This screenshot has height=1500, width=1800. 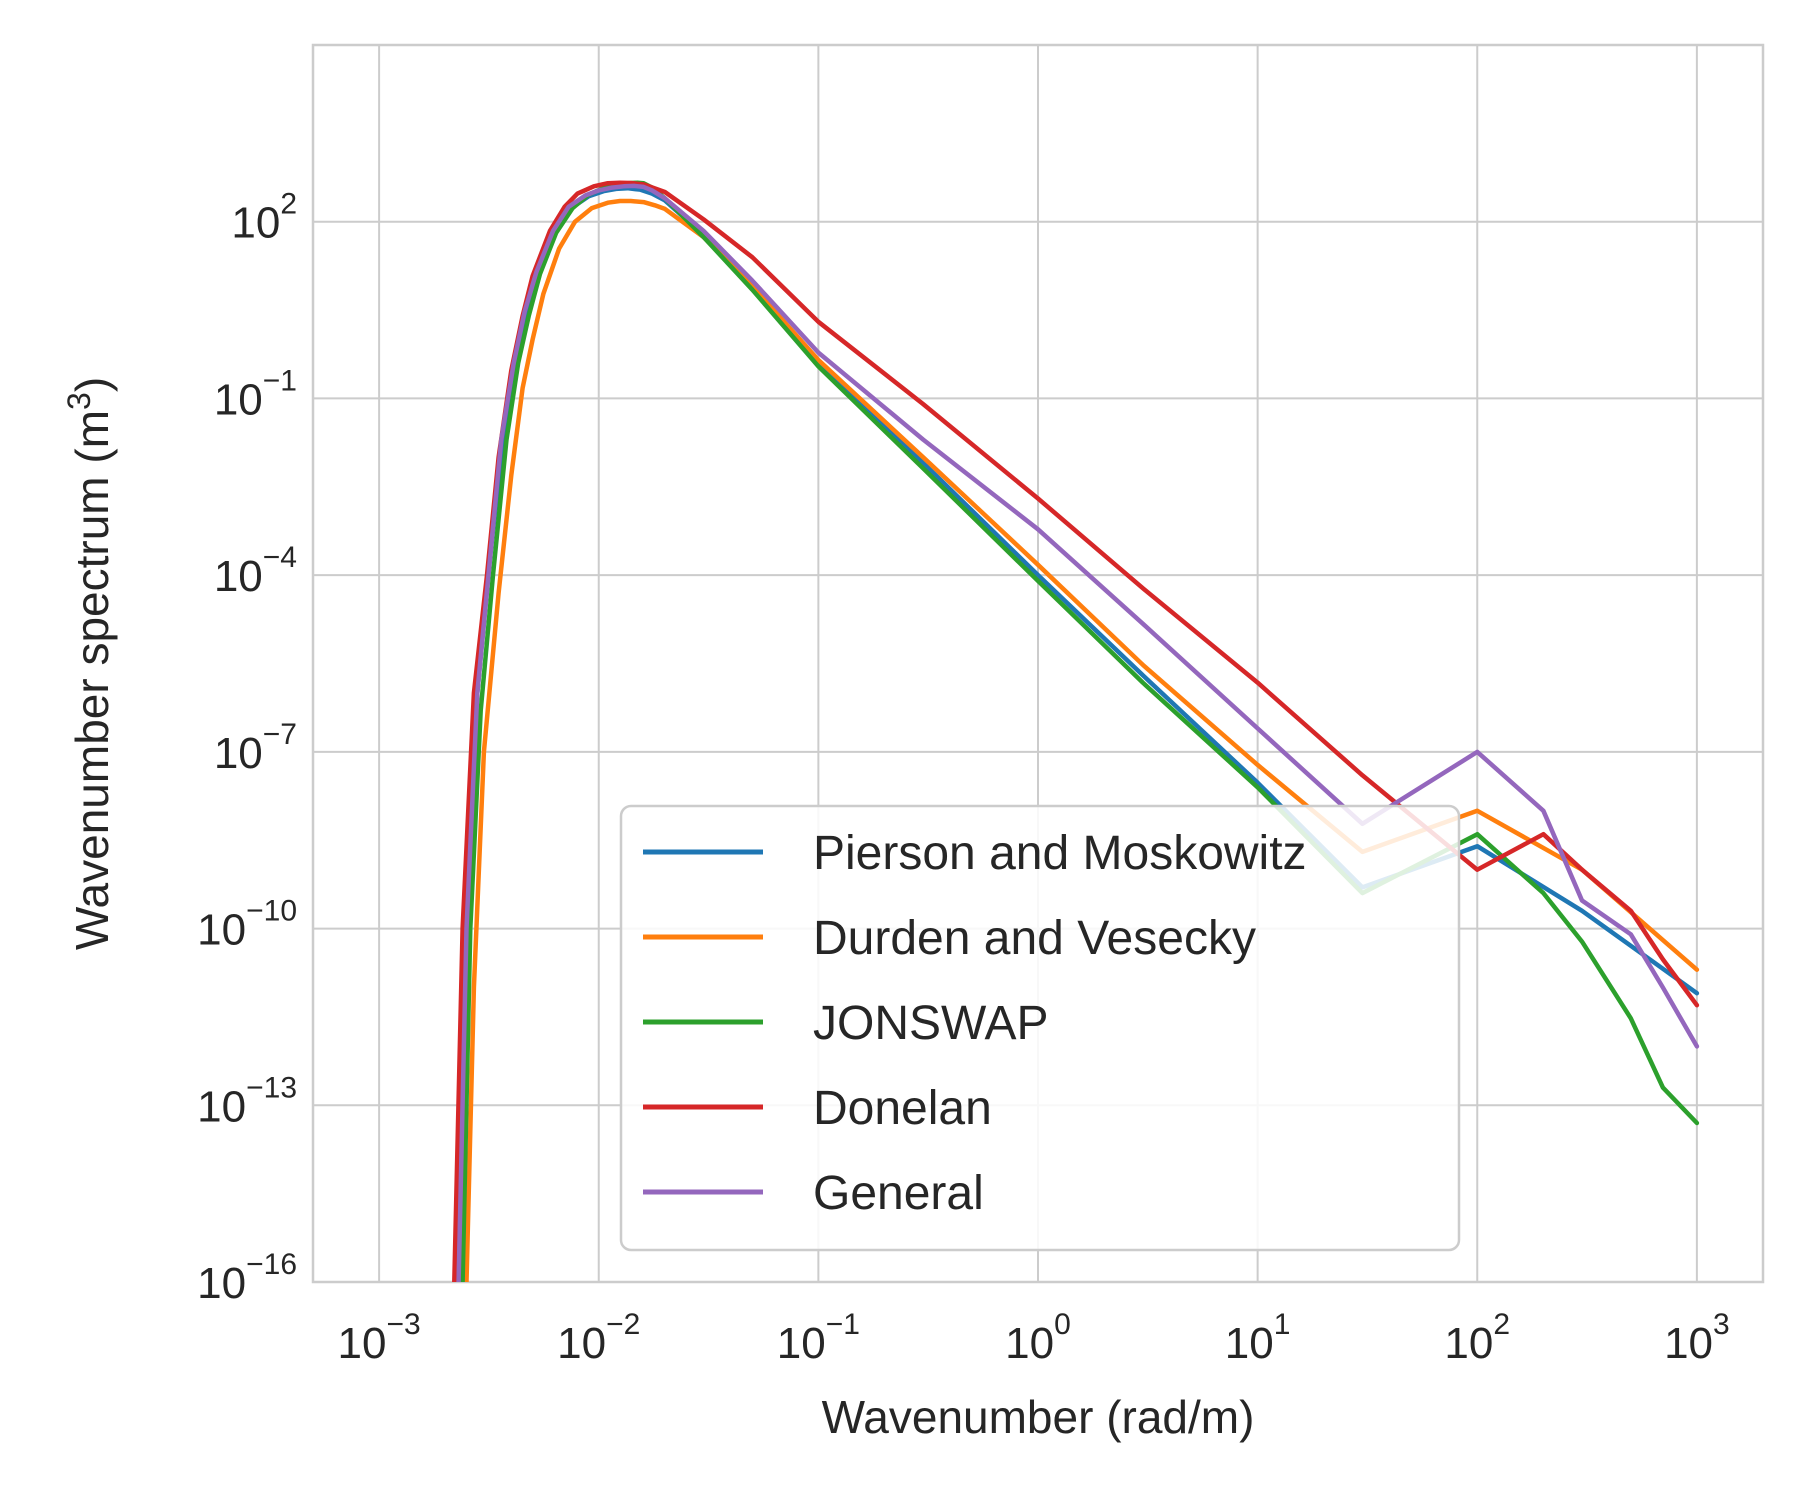 I want to click on legend-box, so click(x=1040, y=1028).